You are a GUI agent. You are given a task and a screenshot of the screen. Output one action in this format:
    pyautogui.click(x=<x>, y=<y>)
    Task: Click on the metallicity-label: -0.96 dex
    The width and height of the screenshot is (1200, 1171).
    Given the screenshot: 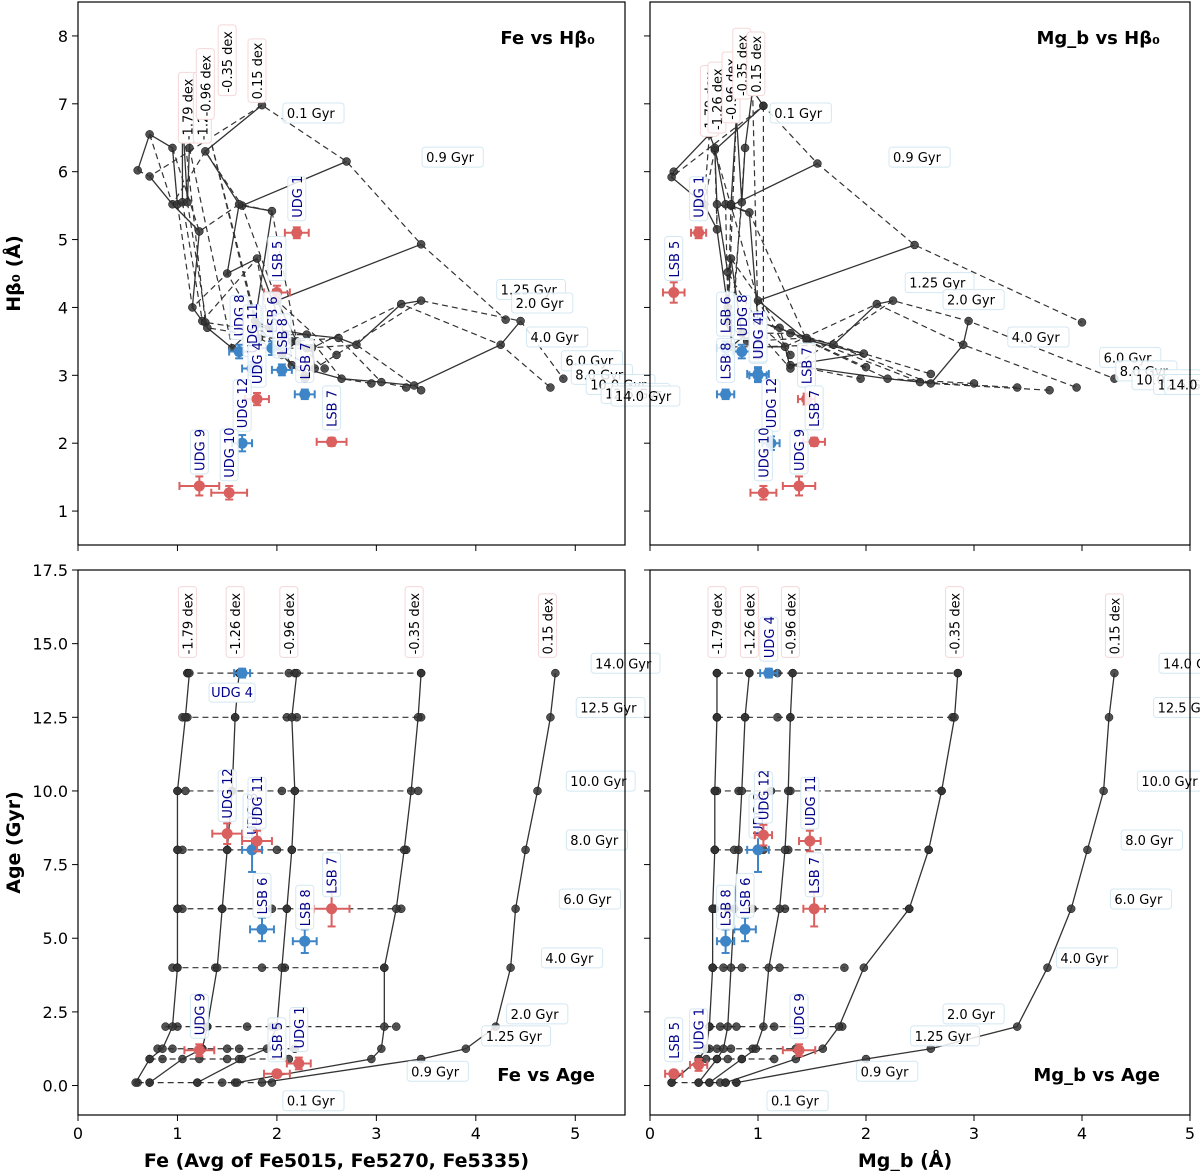 What is the action you would take?
    pyautogui.click(x=289, y=622)
    